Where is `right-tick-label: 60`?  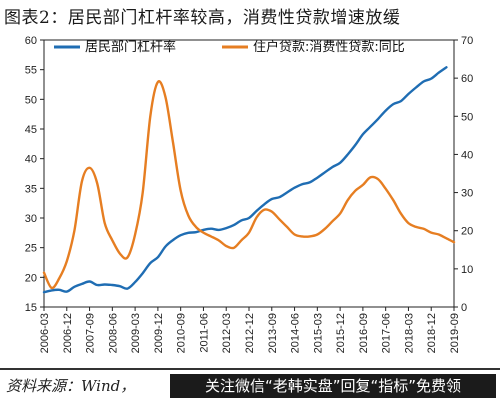 right-tick-label: 60 is located at coordinates (467, 79).